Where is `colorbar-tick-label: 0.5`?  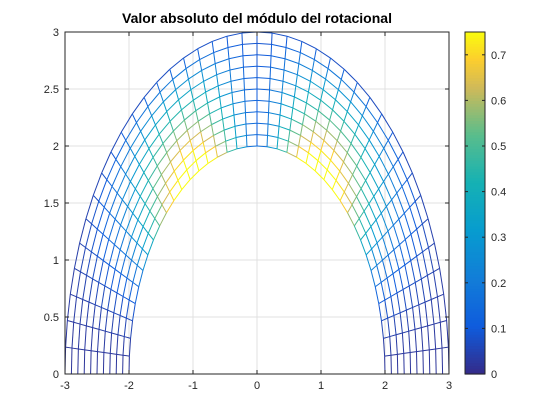 colorbar-tick-label: 0.5 is located at coordinates (498, 147).